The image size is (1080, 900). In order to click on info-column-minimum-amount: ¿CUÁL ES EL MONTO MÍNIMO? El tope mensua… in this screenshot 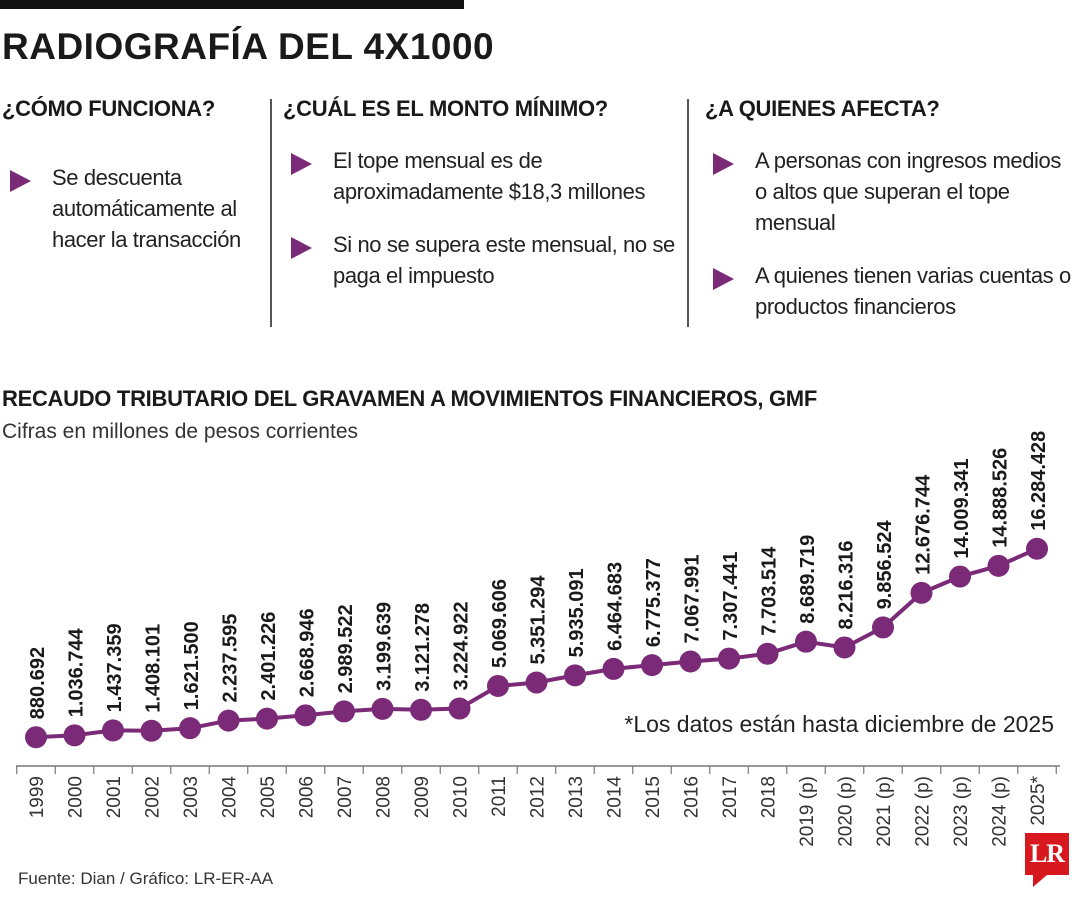, I will do `click(483, 193)`.